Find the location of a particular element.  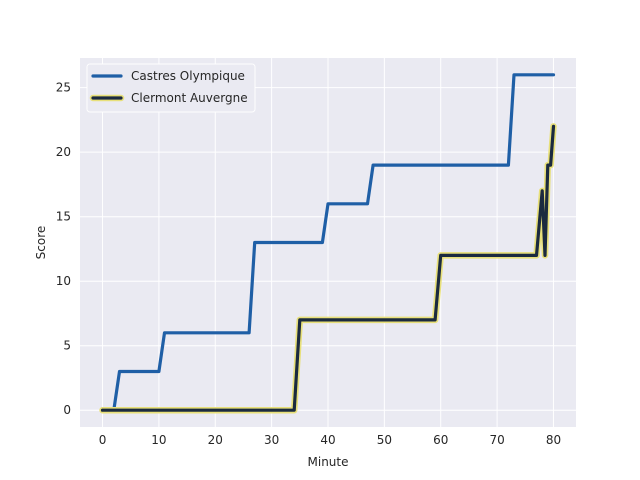

x-tick-label: 30 is located at coordinates (271, 440).